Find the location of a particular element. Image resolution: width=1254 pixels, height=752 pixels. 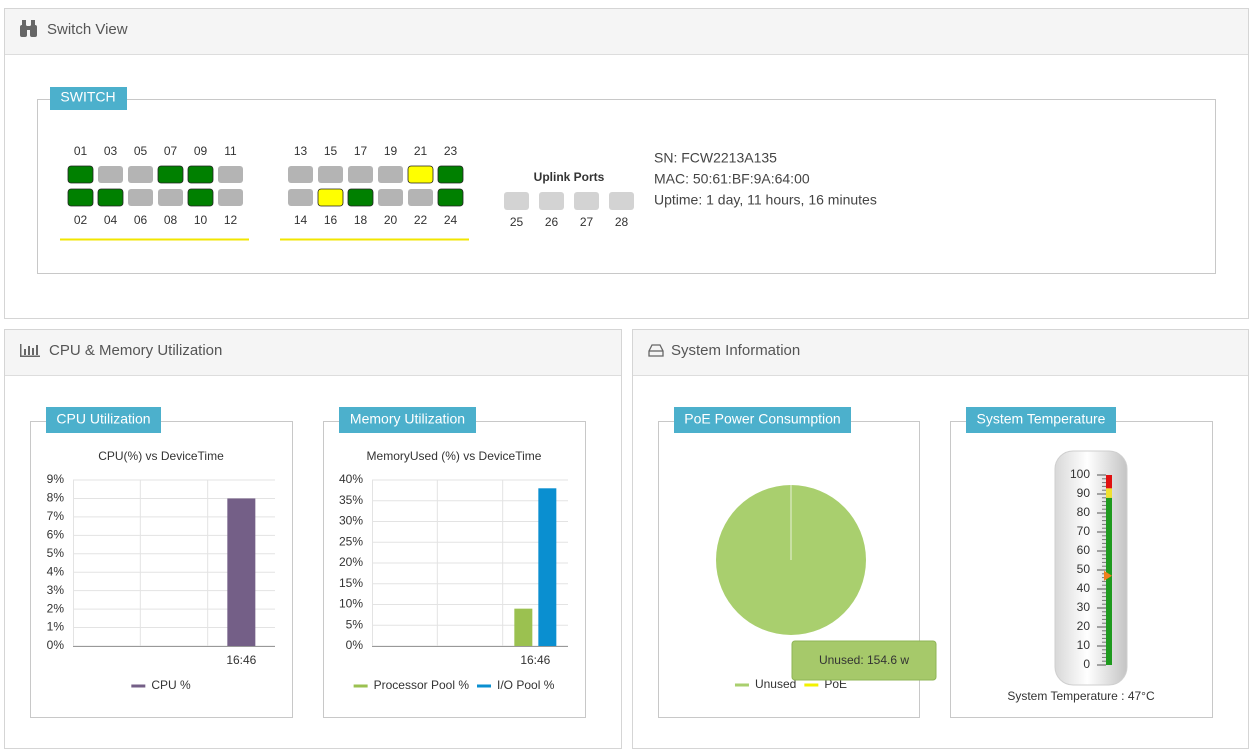

port-label: 02 is located at coordinates (81, 220).